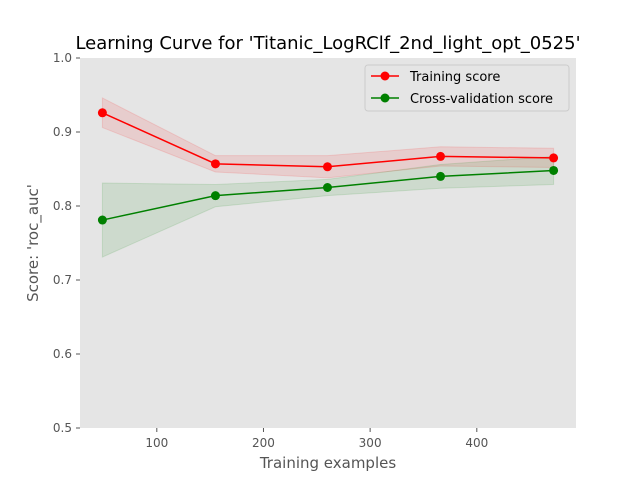  I want to click on y-tick-label-5: 1.0, so click(62, 58).